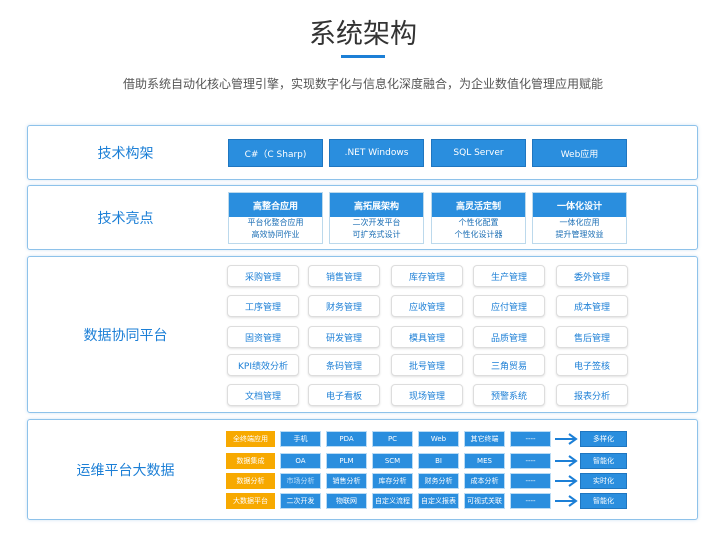 The height and width of the screenshot is (545, 726). What do you see at coordinates (376, 153) in the screenshot?
I see `tech-item: .NET Windows` at bounding box center [376, 153].